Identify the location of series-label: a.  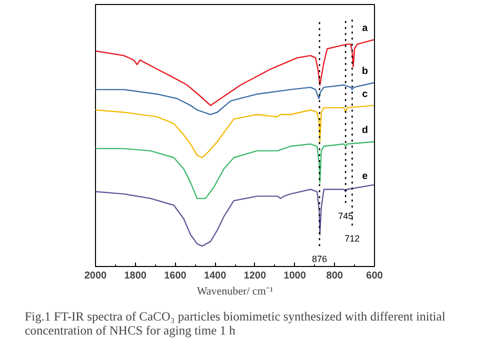
(365, 28).